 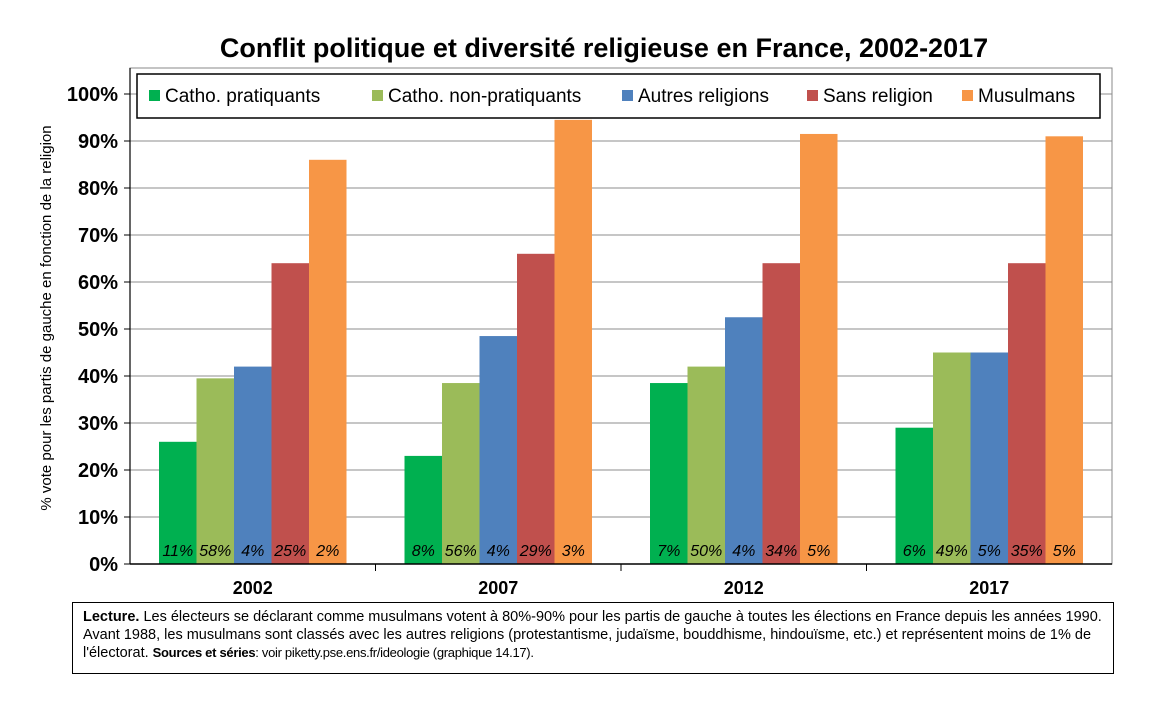 I want to click on share-label: 35%, so click(x=1027, y=551).